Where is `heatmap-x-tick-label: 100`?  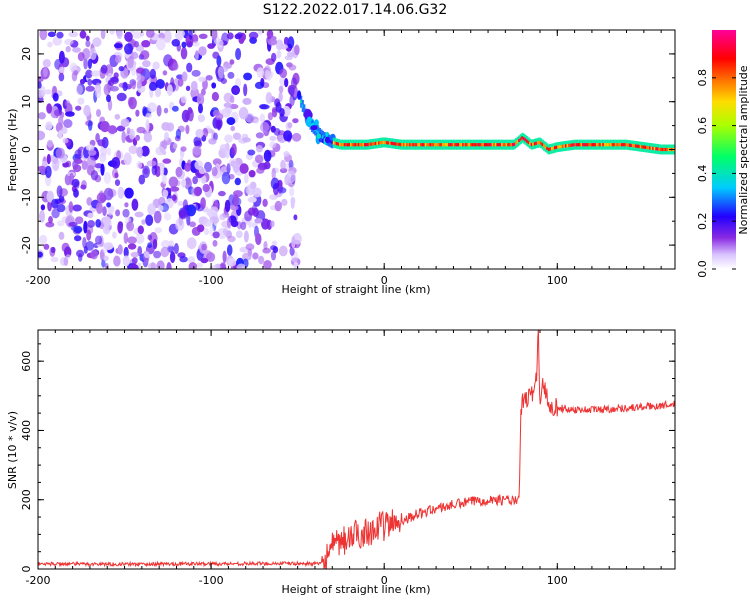 heatmap-x-tick-label: 100 is located at coordinates (557, 280).